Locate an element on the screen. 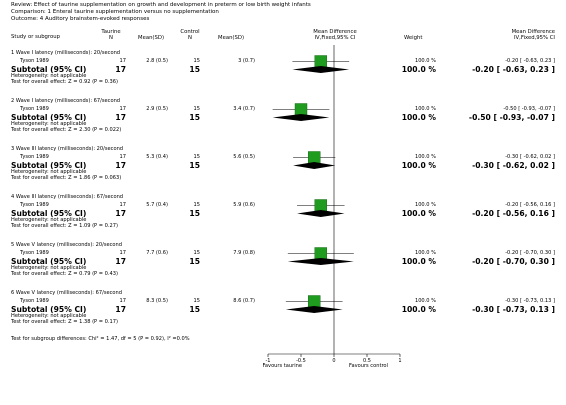  column-group2: Control is located at coordinates (190, 32).